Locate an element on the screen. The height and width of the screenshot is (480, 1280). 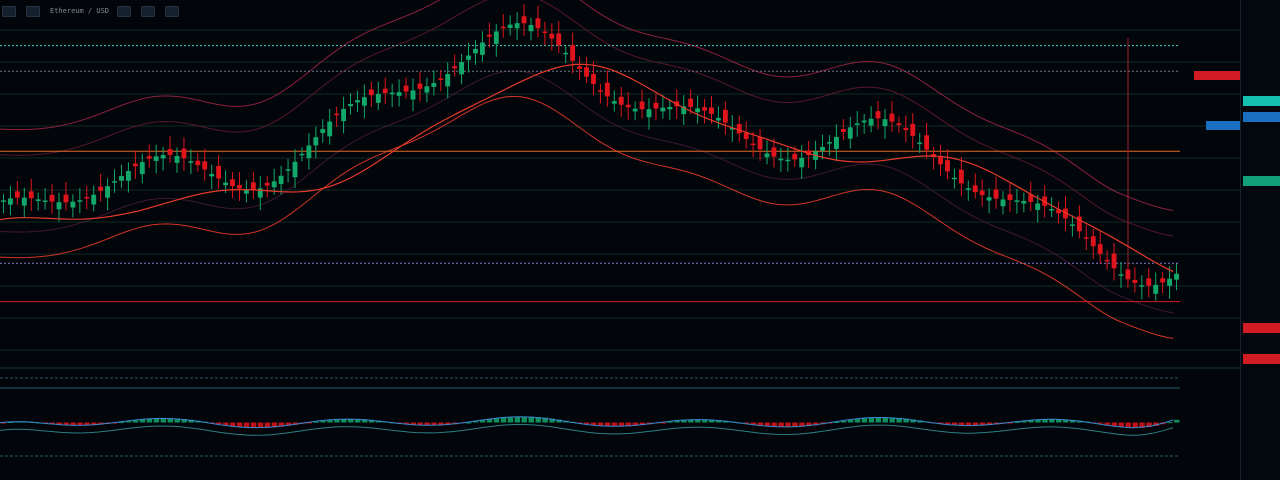
price-flag-red is located at coordinates (1217, 75).